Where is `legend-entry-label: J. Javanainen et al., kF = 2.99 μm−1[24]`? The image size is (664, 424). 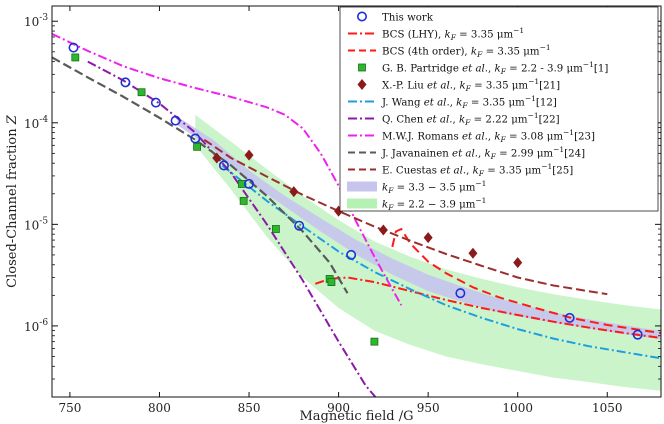
legend-entry-label: J. Javanainen et al., kF = 2.99 μm−1[24] is located at coordinates (483, 153).